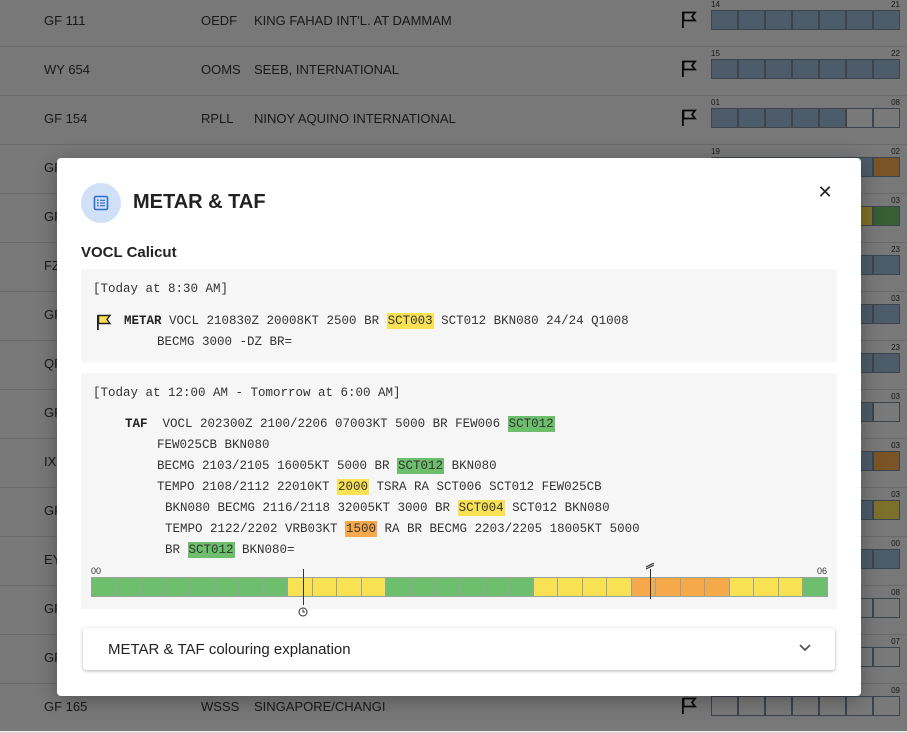  What do you see at coordinates (821, 571) in the screenshot?
I see `timeline-end-label: 06` at bounding box center [821, 571].